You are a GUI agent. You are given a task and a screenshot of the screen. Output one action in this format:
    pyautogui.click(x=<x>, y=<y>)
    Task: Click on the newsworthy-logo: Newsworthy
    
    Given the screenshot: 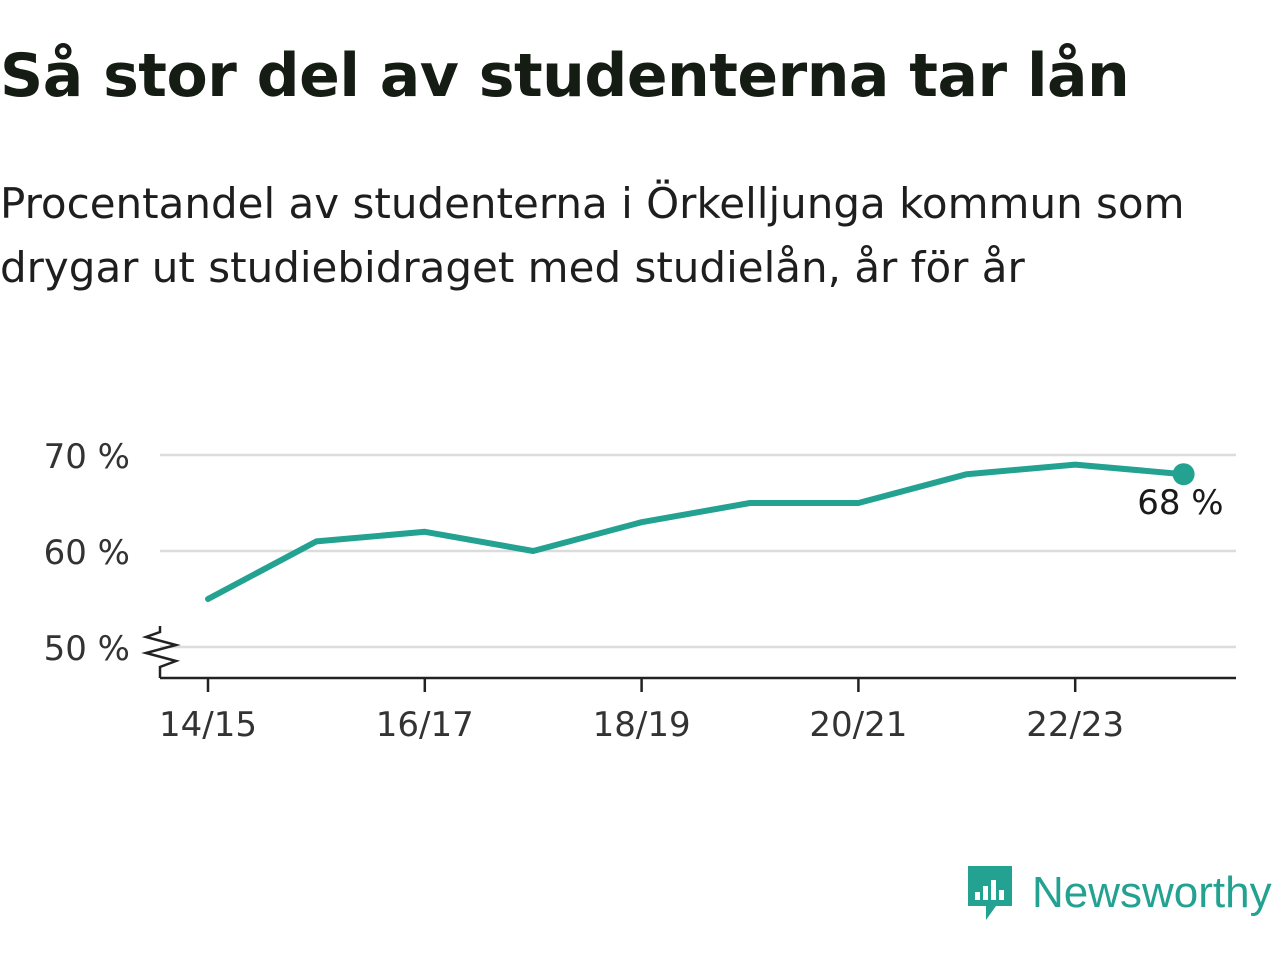 What is the action you would take?
    pyautogui.click(x=1118, y=893)
    